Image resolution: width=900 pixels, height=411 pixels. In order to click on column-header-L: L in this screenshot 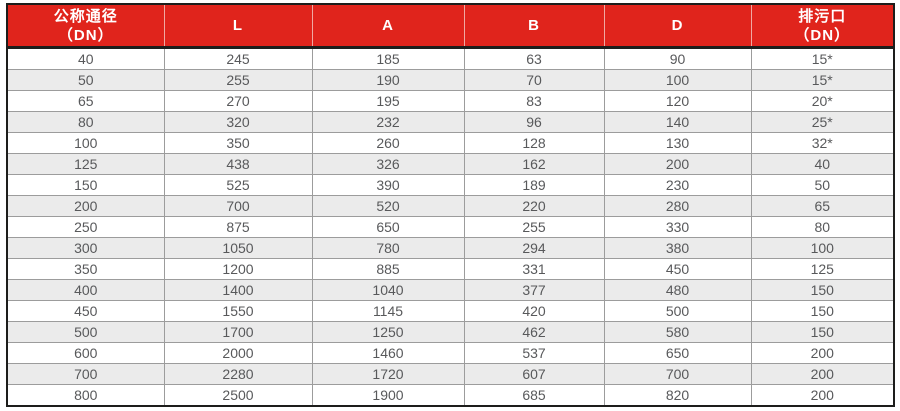, I will do `click(238, 26)`.